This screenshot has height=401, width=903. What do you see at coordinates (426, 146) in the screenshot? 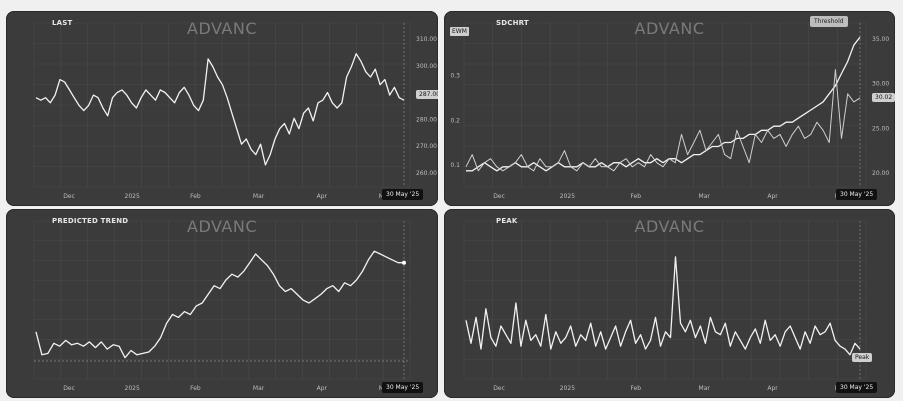
I see `y-tick-label: 270.00` at bounding box center [426, 146].